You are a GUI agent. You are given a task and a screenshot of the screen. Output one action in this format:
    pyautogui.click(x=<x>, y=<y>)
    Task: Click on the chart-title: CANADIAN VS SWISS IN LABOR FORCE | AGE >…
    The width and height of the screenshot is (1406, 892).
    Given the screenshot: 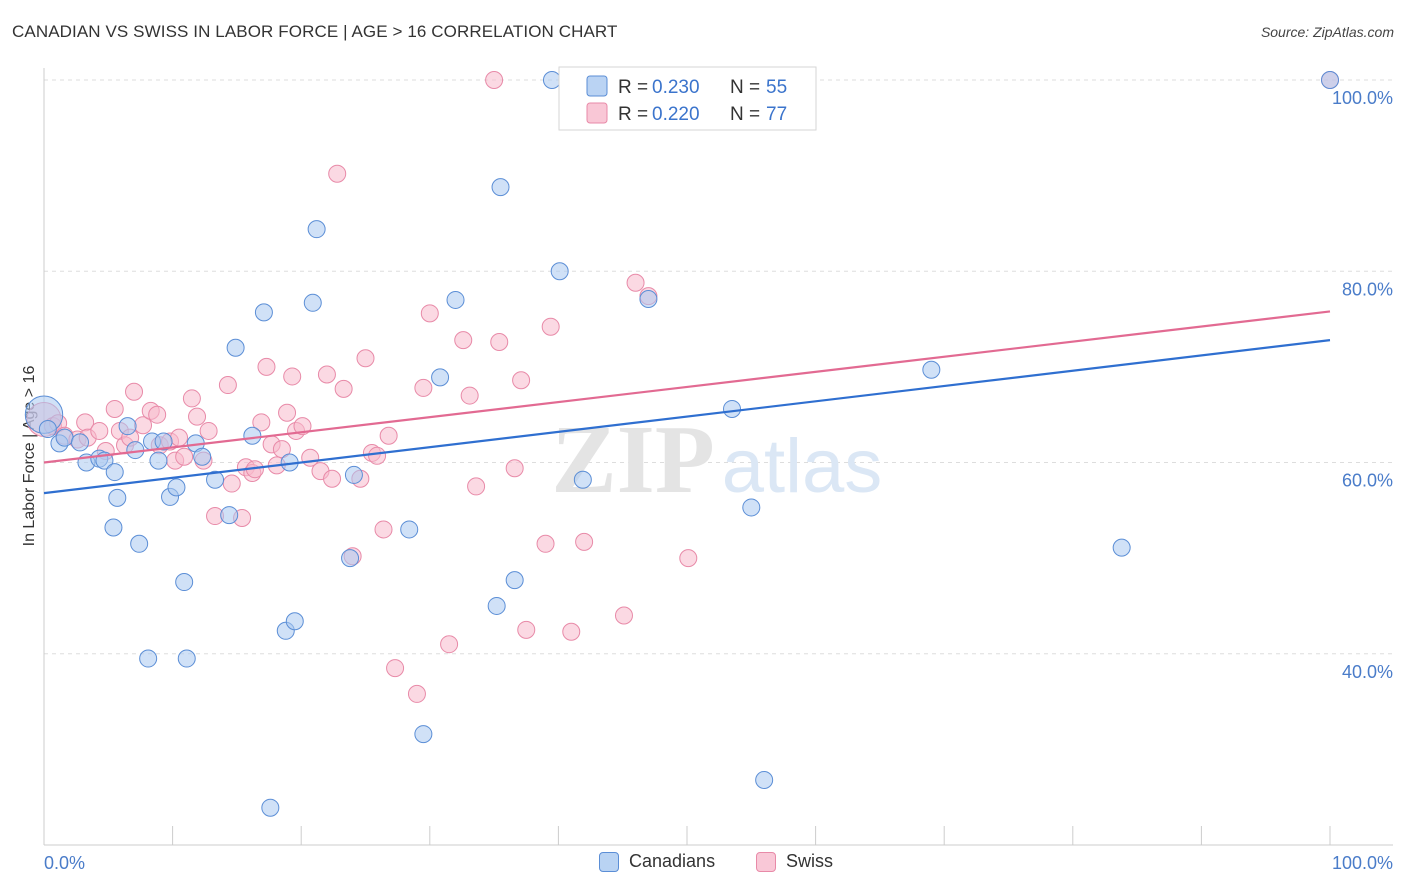 What is the action you would take?
    pyautogui.click(x=315, y=31)
    